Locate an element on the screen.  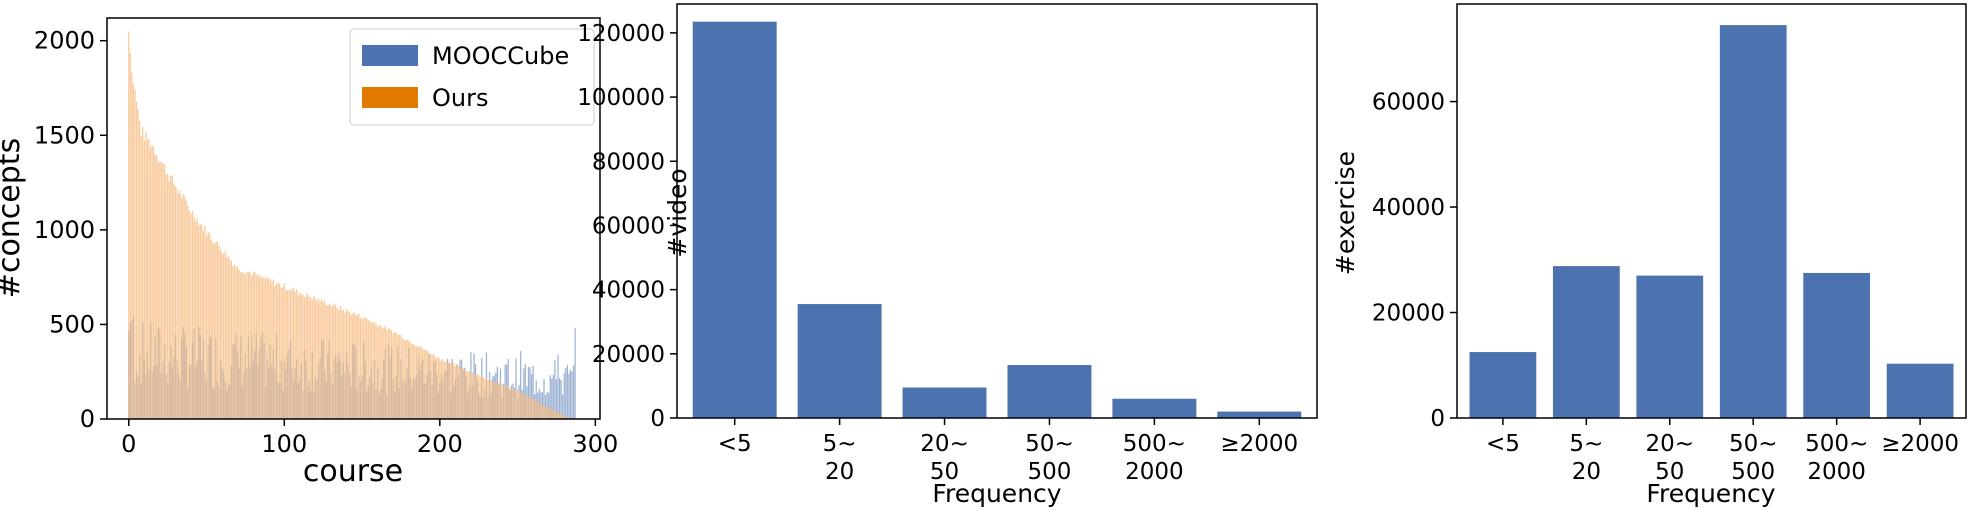
y-tick-label: 20000 is located at coordinates (628, 355).